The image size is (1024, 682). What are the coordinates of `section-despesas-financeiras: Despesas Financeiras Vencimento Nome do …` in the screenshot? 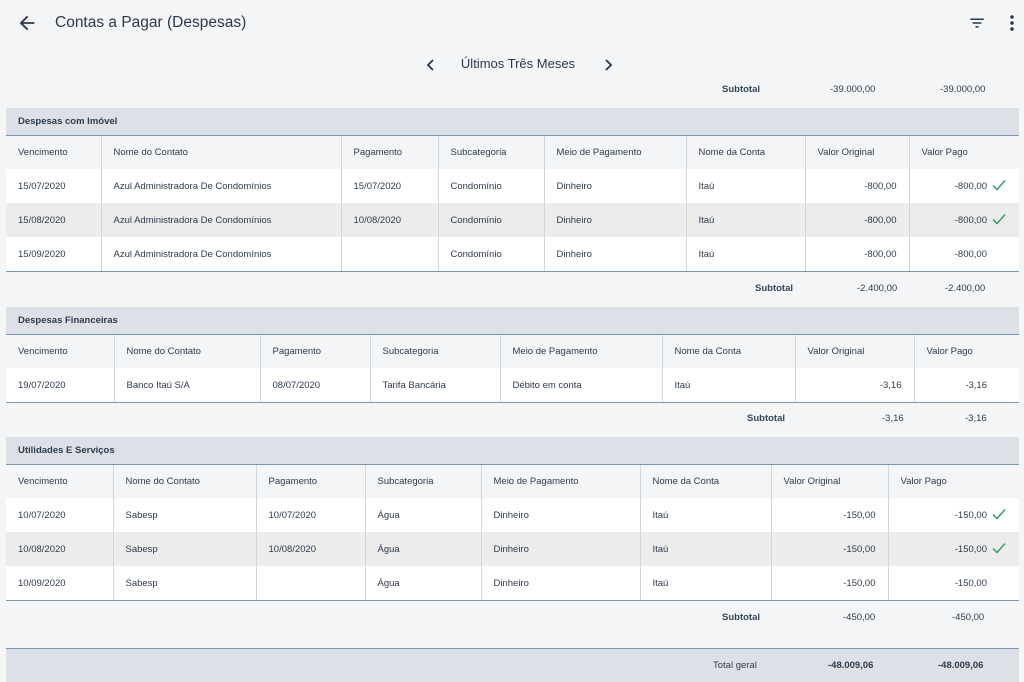 It's located at (512, 355).